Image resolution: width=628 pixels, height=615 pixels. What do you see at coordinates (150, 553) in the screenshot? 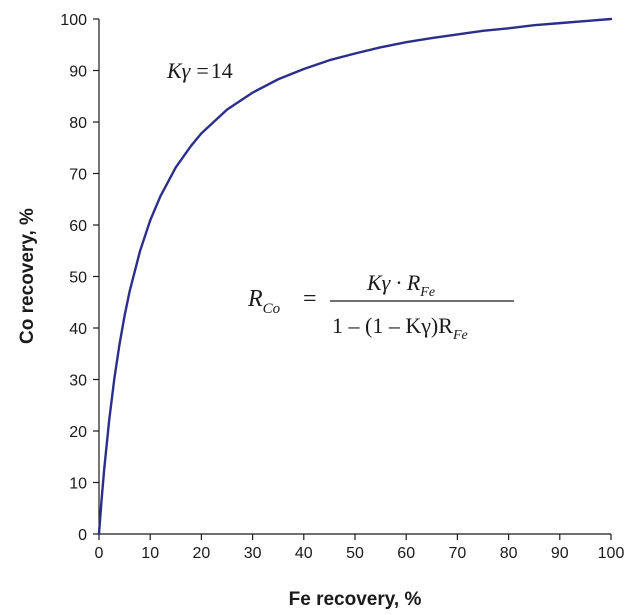
I see `x-tick-label: 10` at bounding box center [150, 553].